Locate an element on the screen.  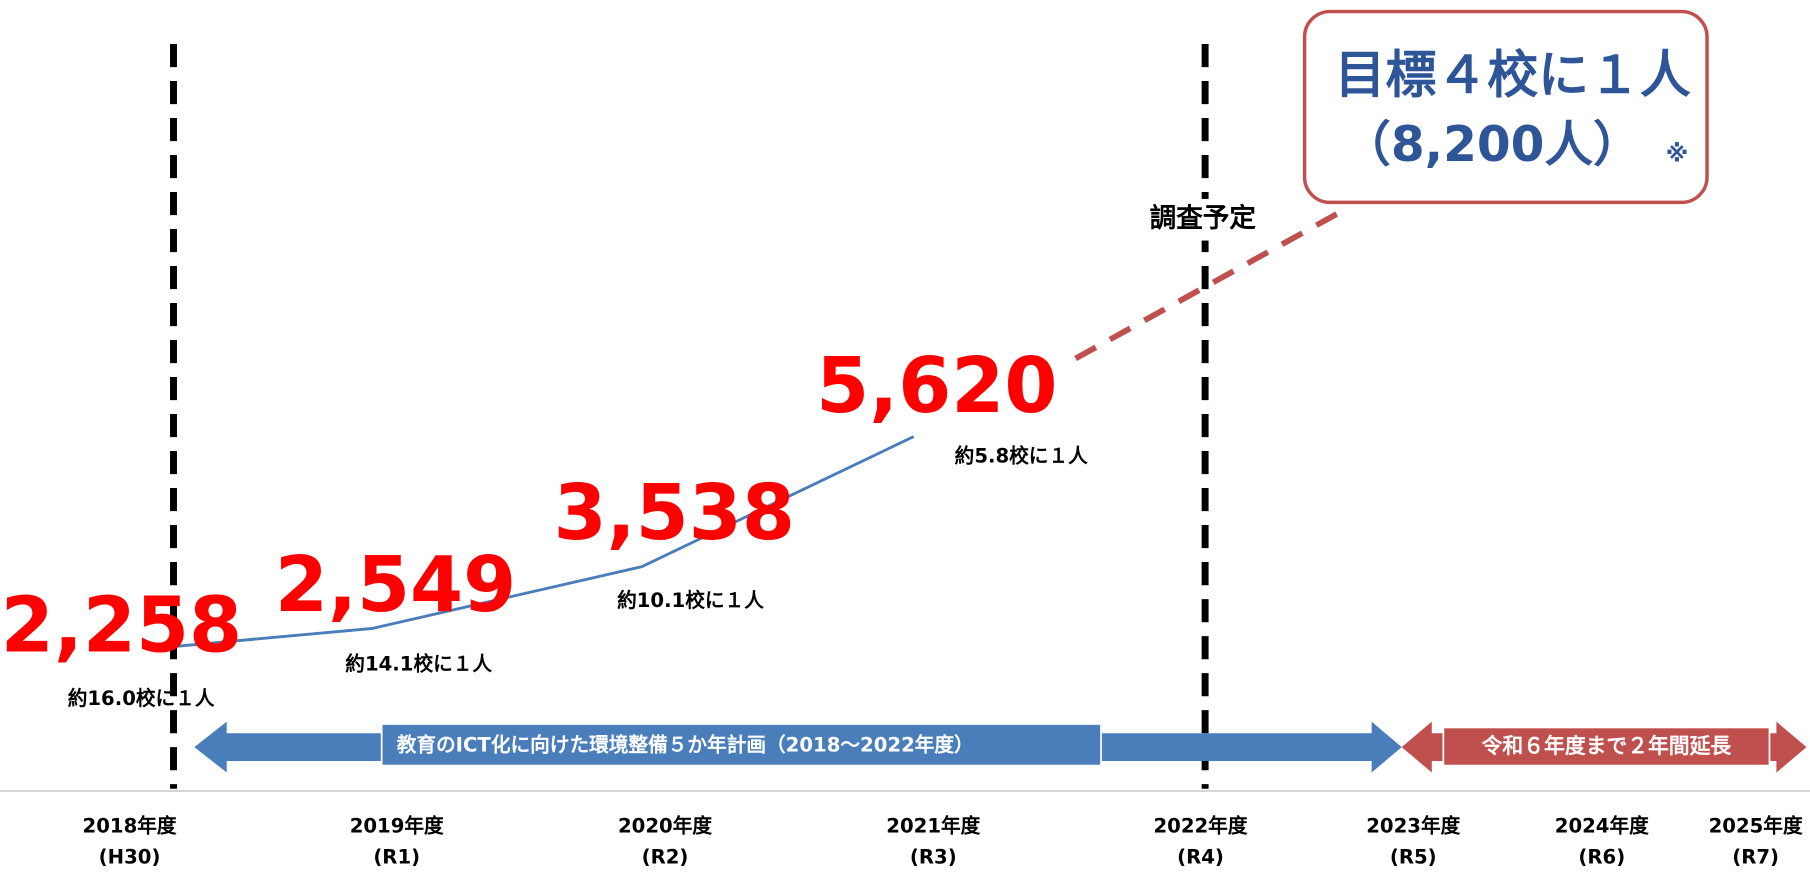
target-box is located at coordinates (1505, 107).